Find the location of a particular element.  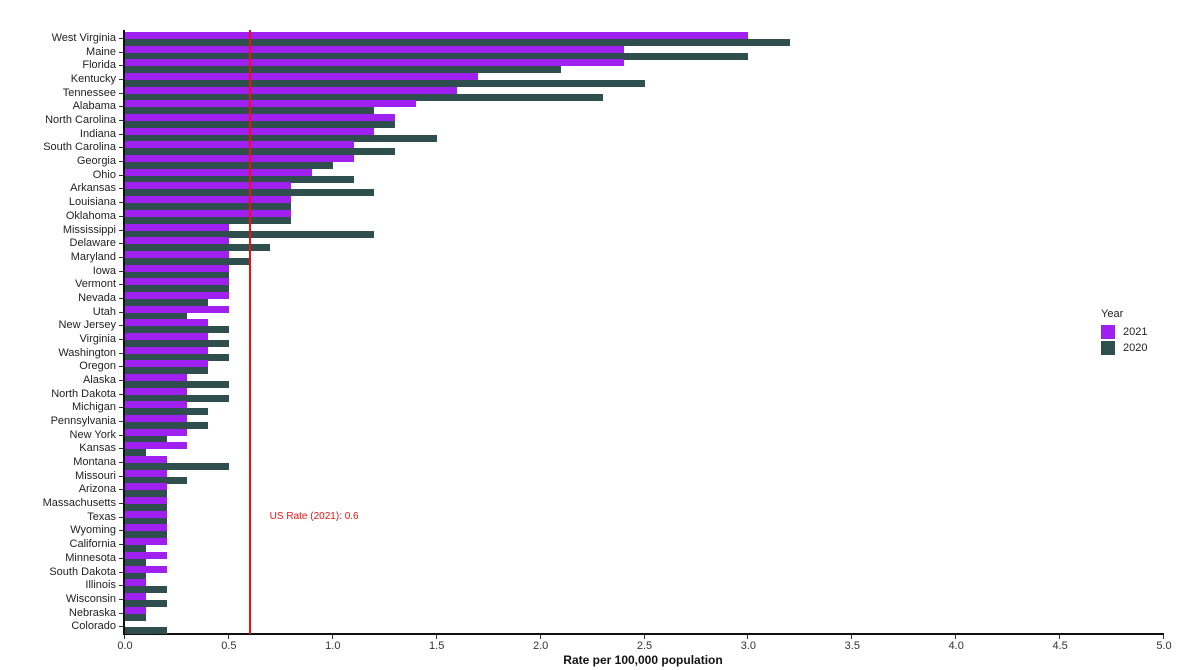

x-tick-label: 0.5 is located at coordinates (229, 646).